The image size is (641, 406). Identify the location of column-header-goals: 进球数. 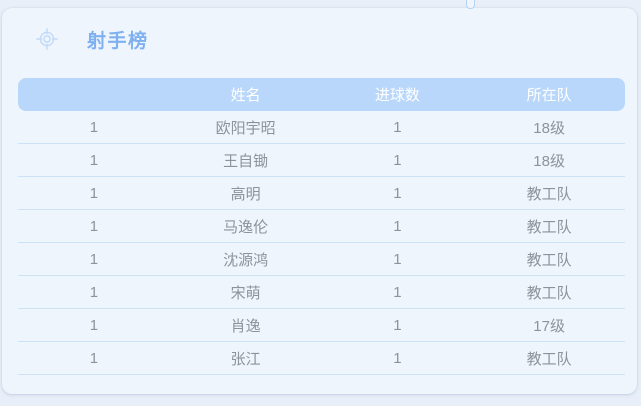
(397, 95).